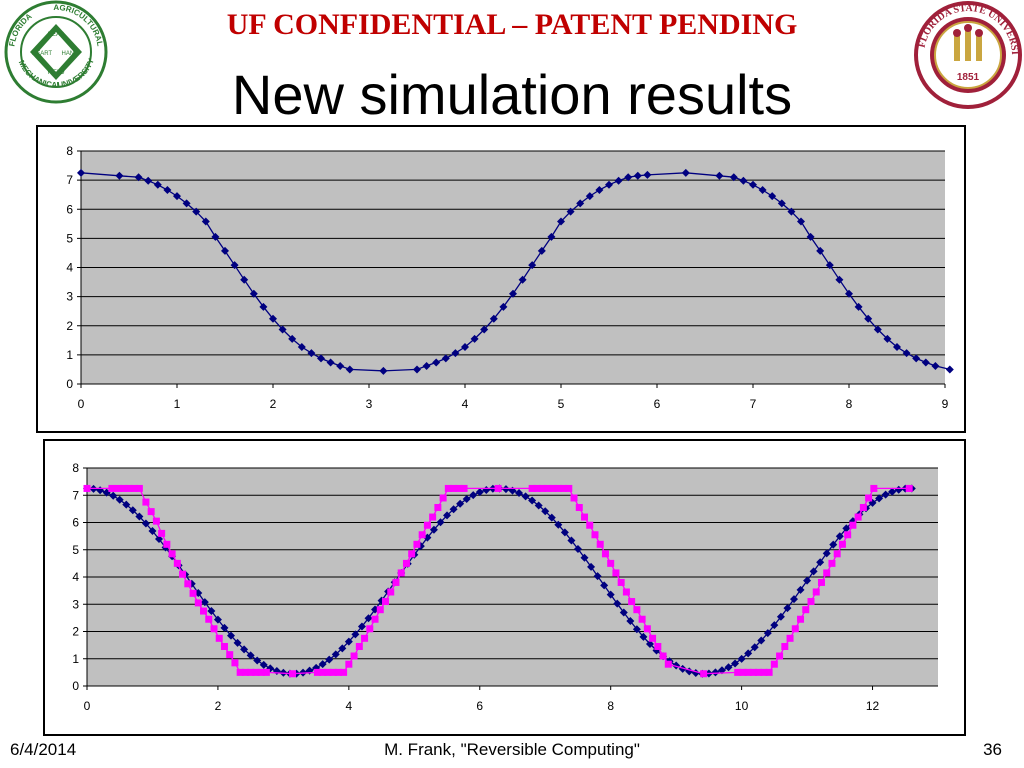 The width and height of the screenshot is (1024, 768). I want to click on y-tick-label: 4, so click(69, 268).